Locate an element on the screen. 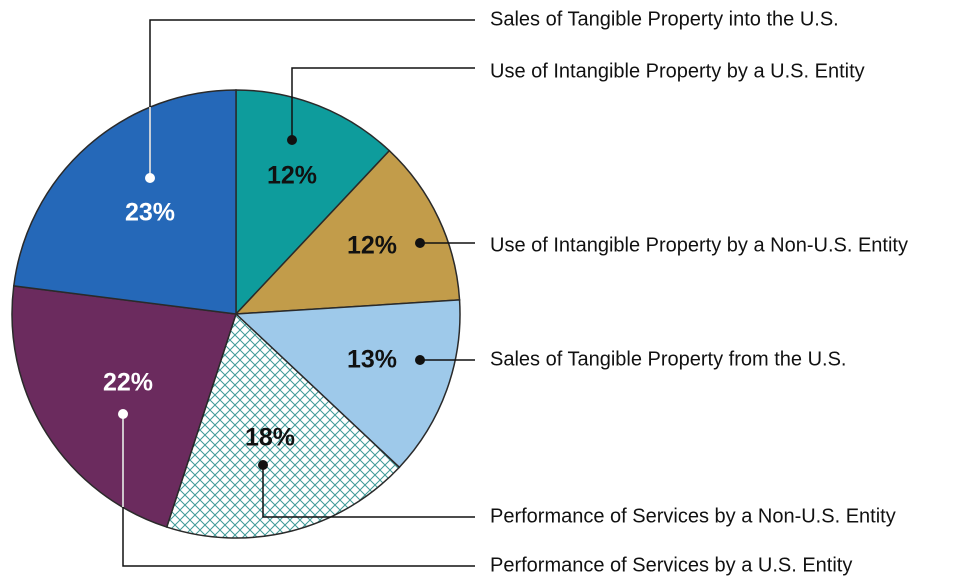 The height and width of the screenshot is (580, 977). legend-label: Sales of Tangible Property from the U.S. is located at coordinates (668, 359).